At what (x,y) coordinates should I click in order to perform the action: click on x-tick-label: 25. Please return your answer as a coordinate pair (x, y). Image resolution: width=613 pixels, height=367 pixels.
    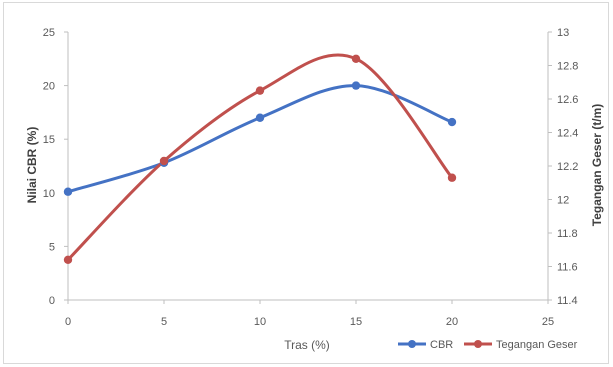
    Looking at the image, I should click on (548, 322).